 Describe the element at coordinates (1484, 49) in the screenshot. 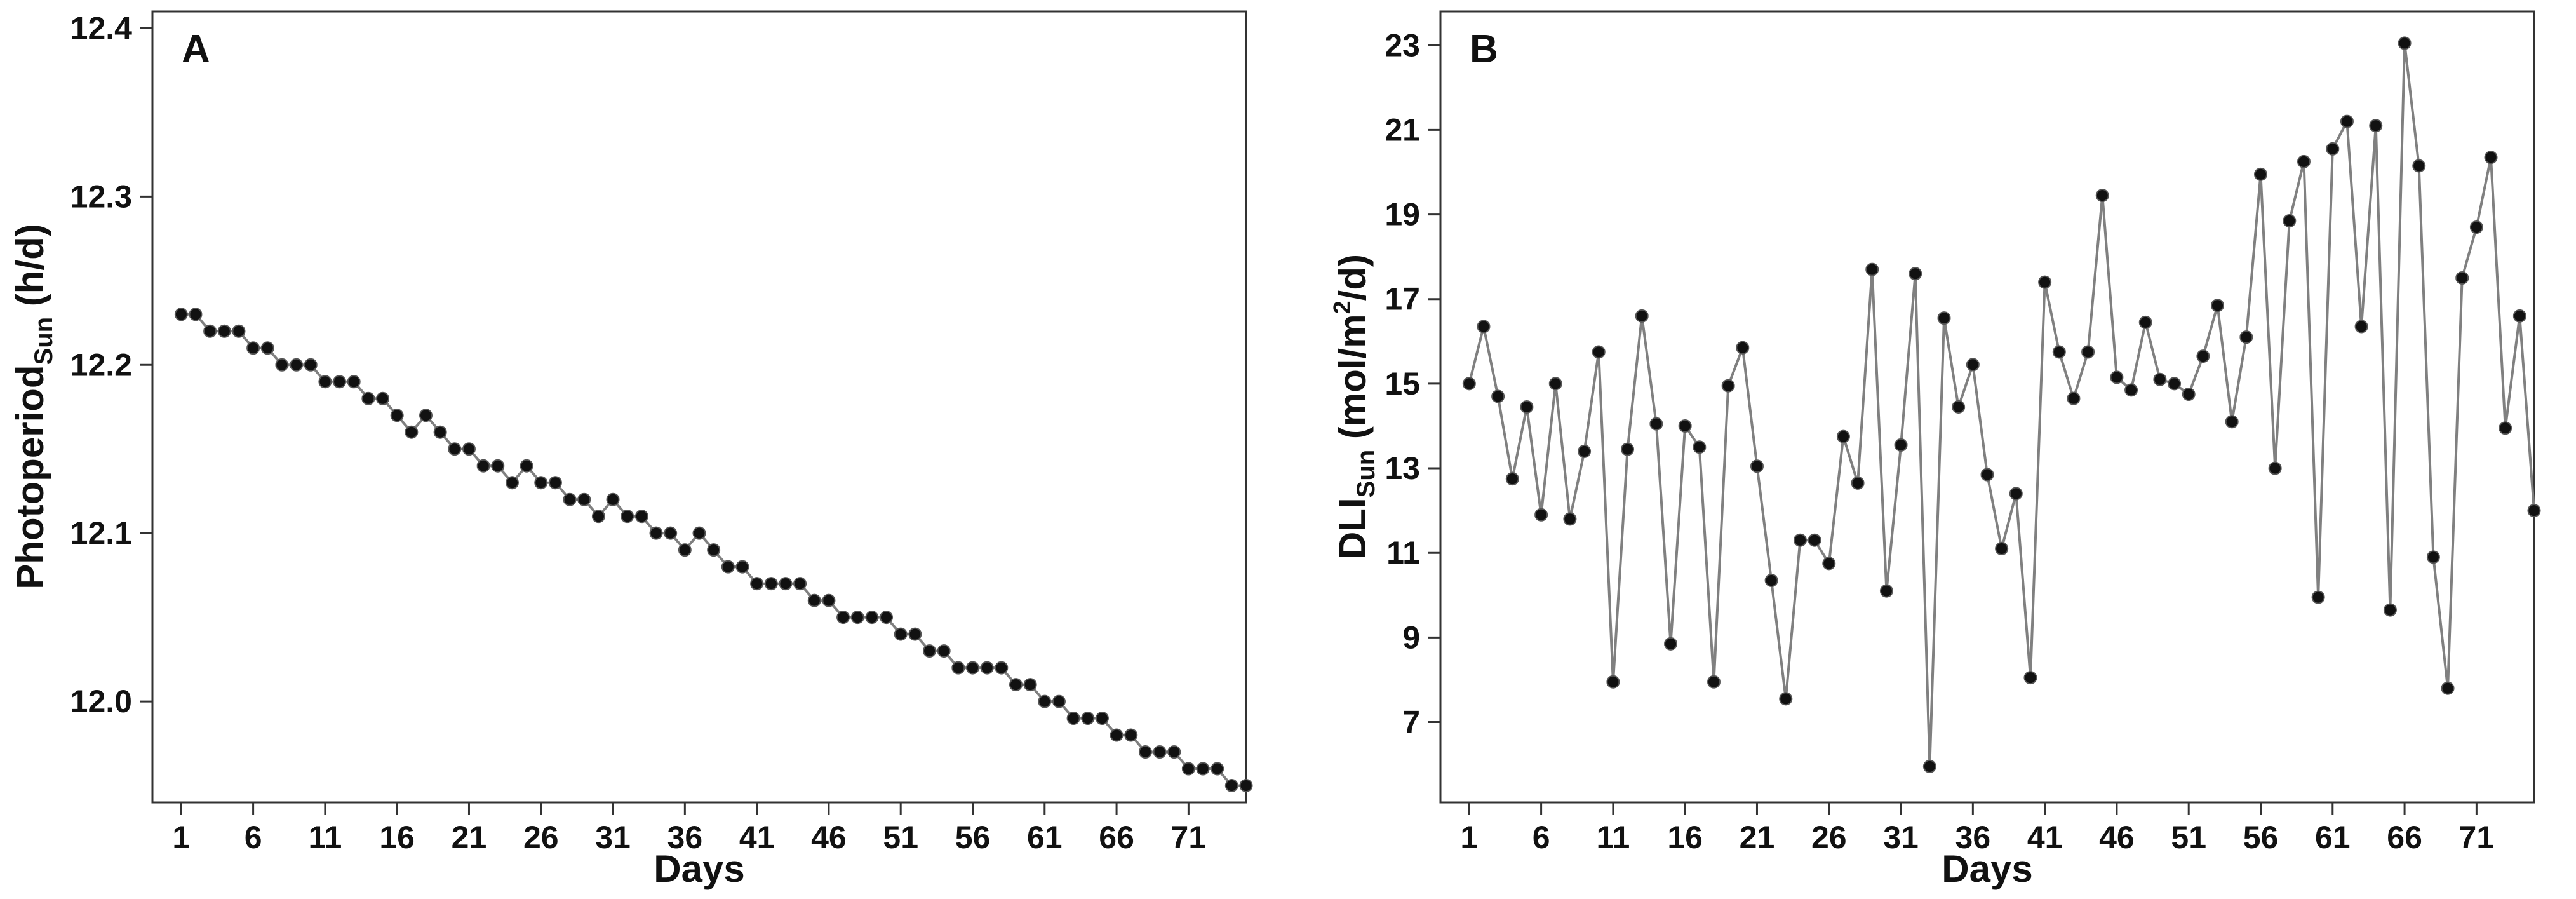

I see `panel-b-letter: B` at that location.